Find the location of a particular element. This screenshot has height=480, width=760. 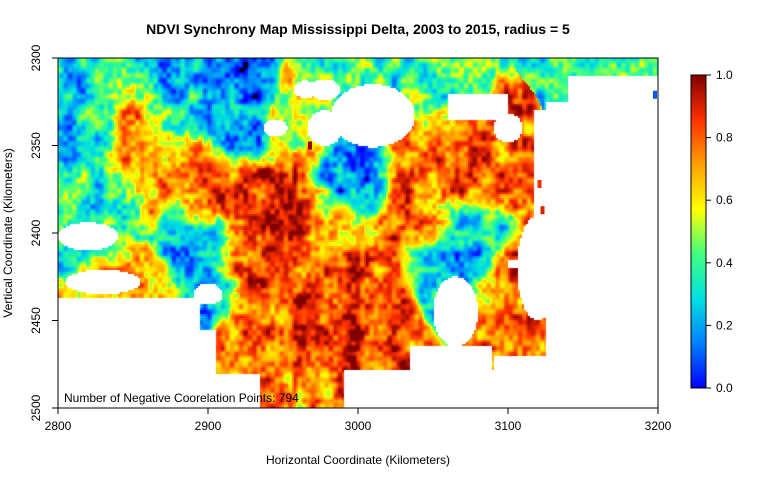

colorbar-tick-label: 0.0 is located at coordinates (724, 388).